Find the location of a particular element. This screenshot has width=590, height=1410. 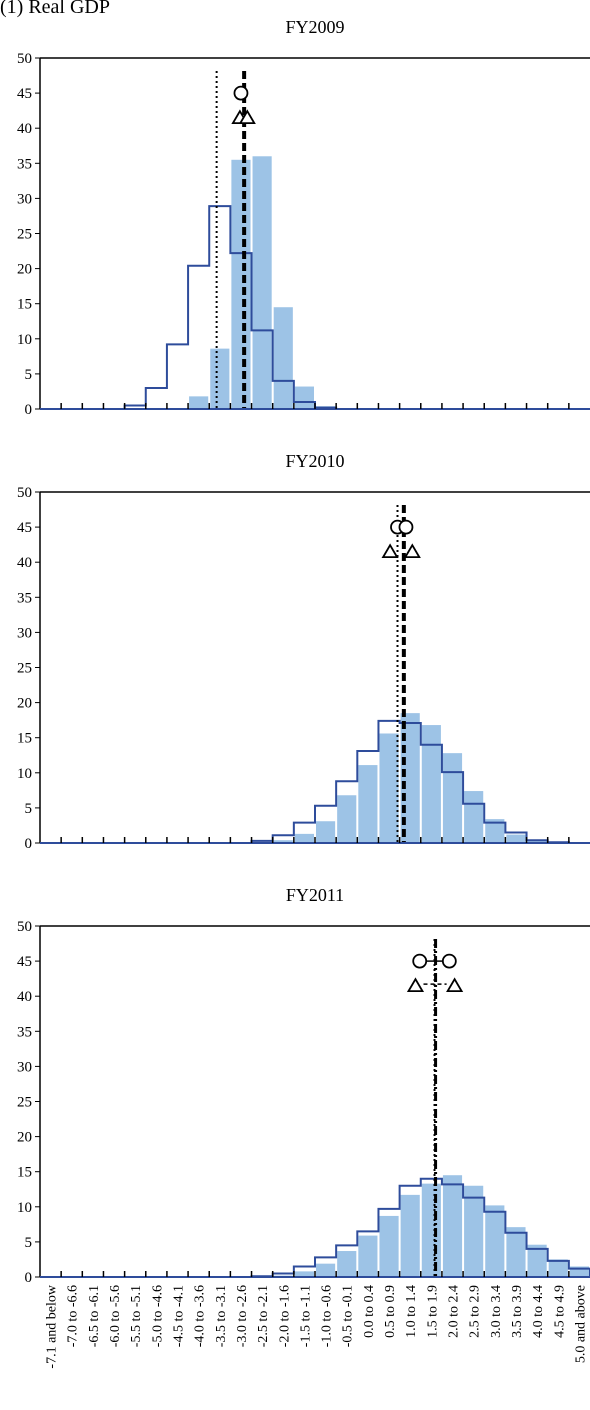

x-tick-label: -1.5 to -1.1 is located at coordinates (305, 1316).